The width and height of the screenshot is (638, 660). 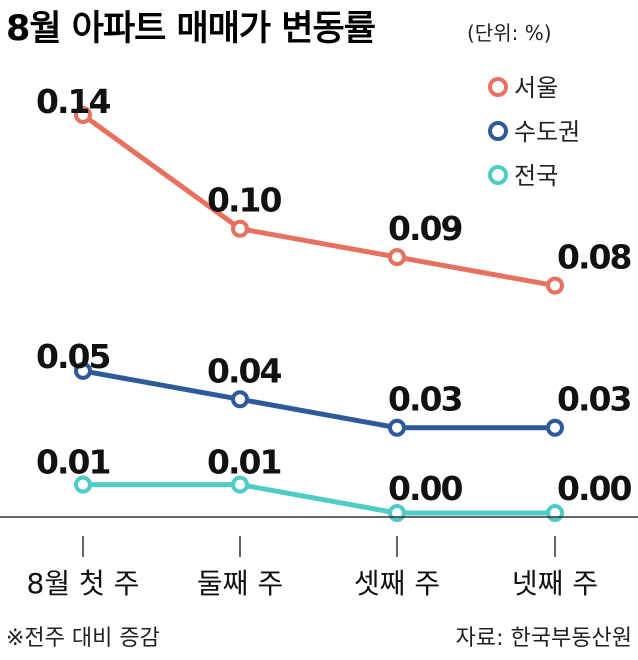 What do you see at coordinates (83, 370) in the screenshot?
I see `data-point-수도권-0` at bounding box center [83, 370].